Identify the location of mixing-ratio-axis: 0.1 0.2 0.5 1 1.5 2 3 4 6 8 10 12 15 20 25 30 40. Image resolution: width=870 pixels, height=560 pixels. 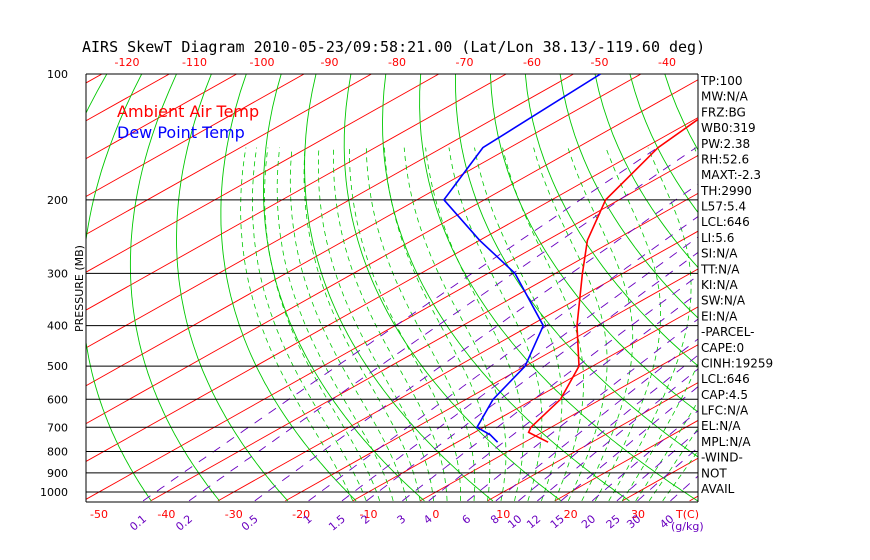
(401, 522).